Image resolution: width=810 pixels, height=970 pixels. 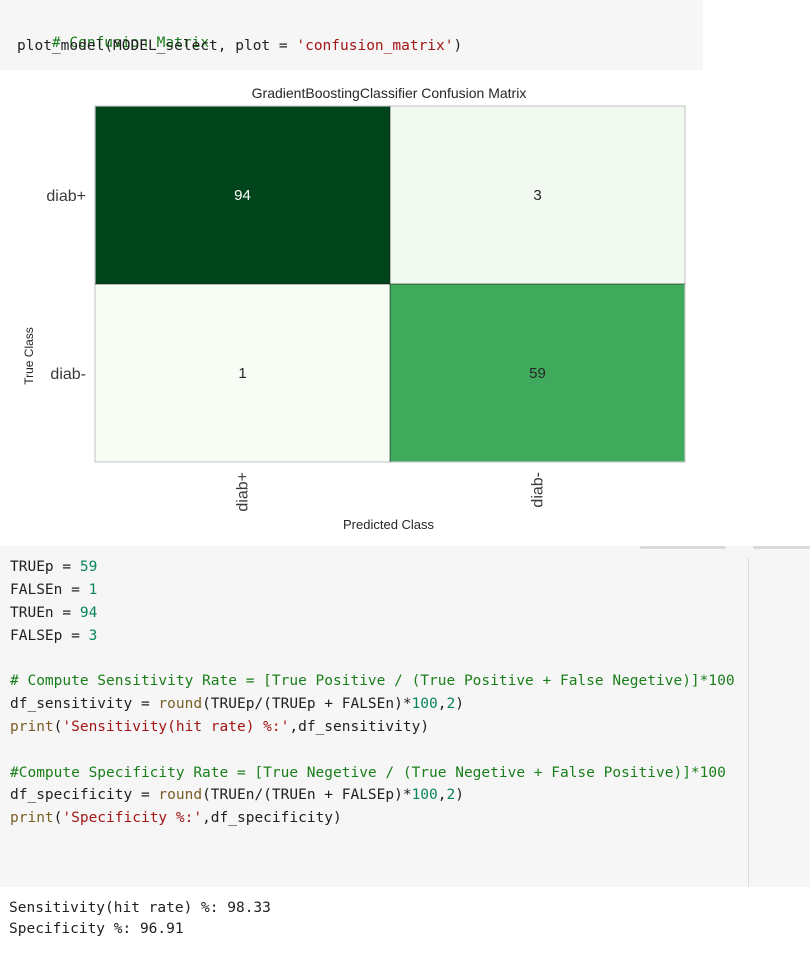 I want to click on code-line: TRUEn = 94, so click(x=53, y=613).